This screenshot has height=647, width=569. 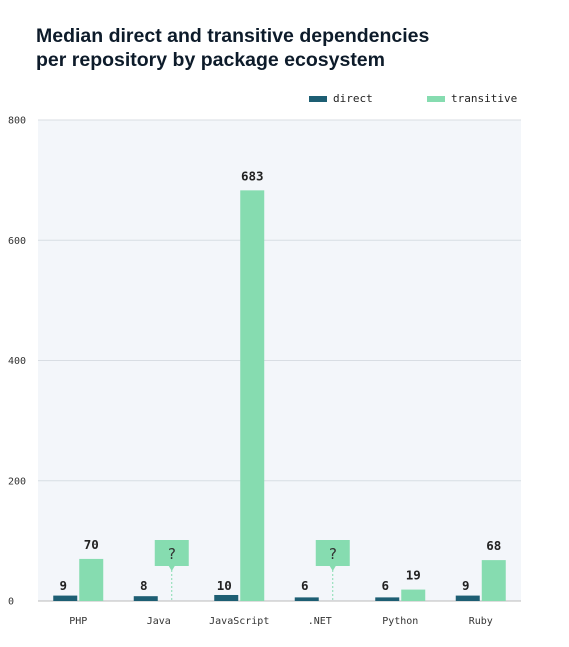 What do you see at coordinates (17, 241) in the screenshot?
I see `y-tick-label: 600` at bounding box center [17, 241].